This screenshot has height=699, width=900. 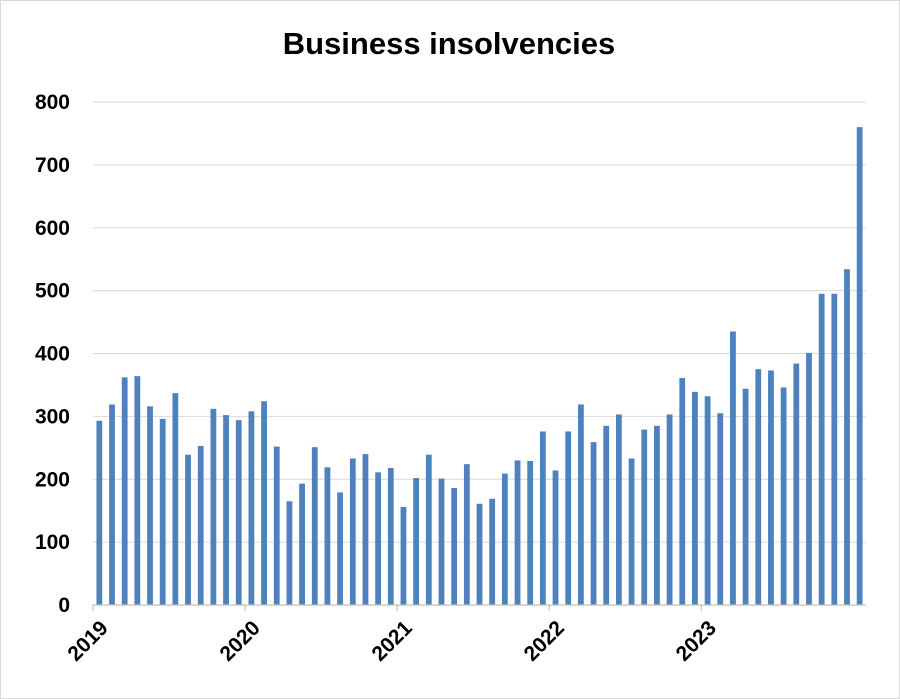 I want to click on x-tick-label: 2019, so click(x=87, y=640).